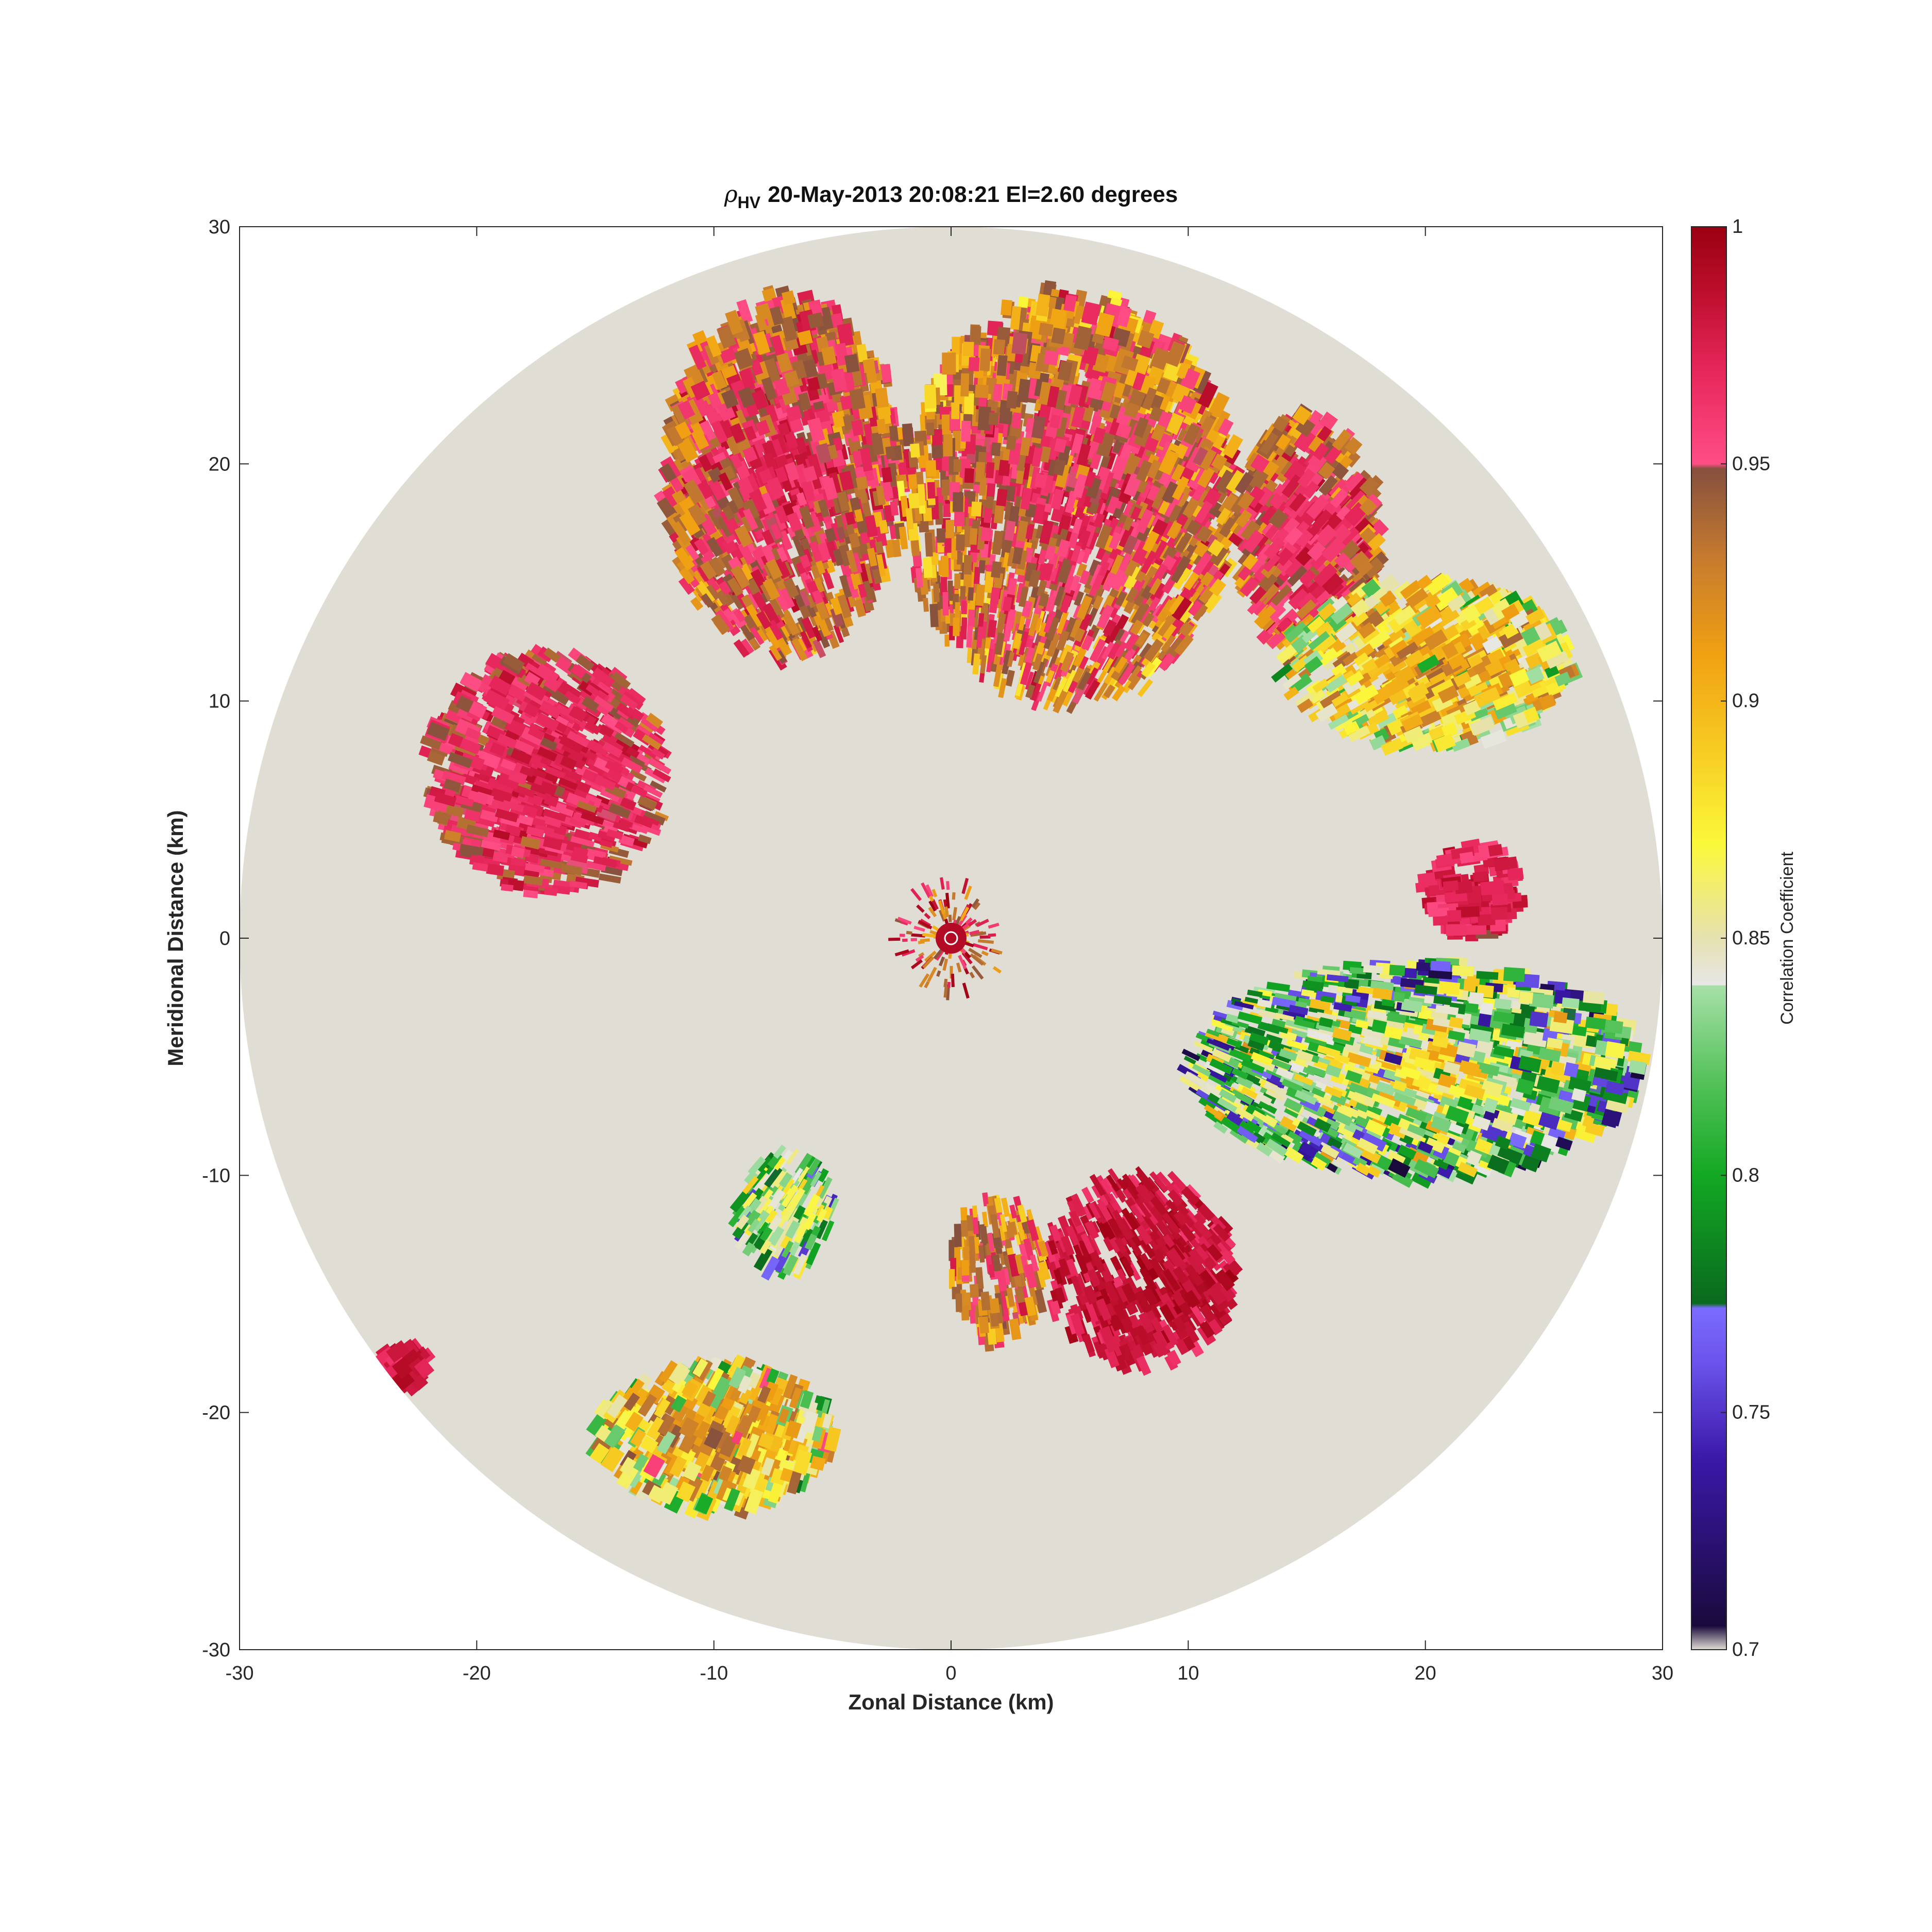  I want to click on echo-region, so click(545, 771).